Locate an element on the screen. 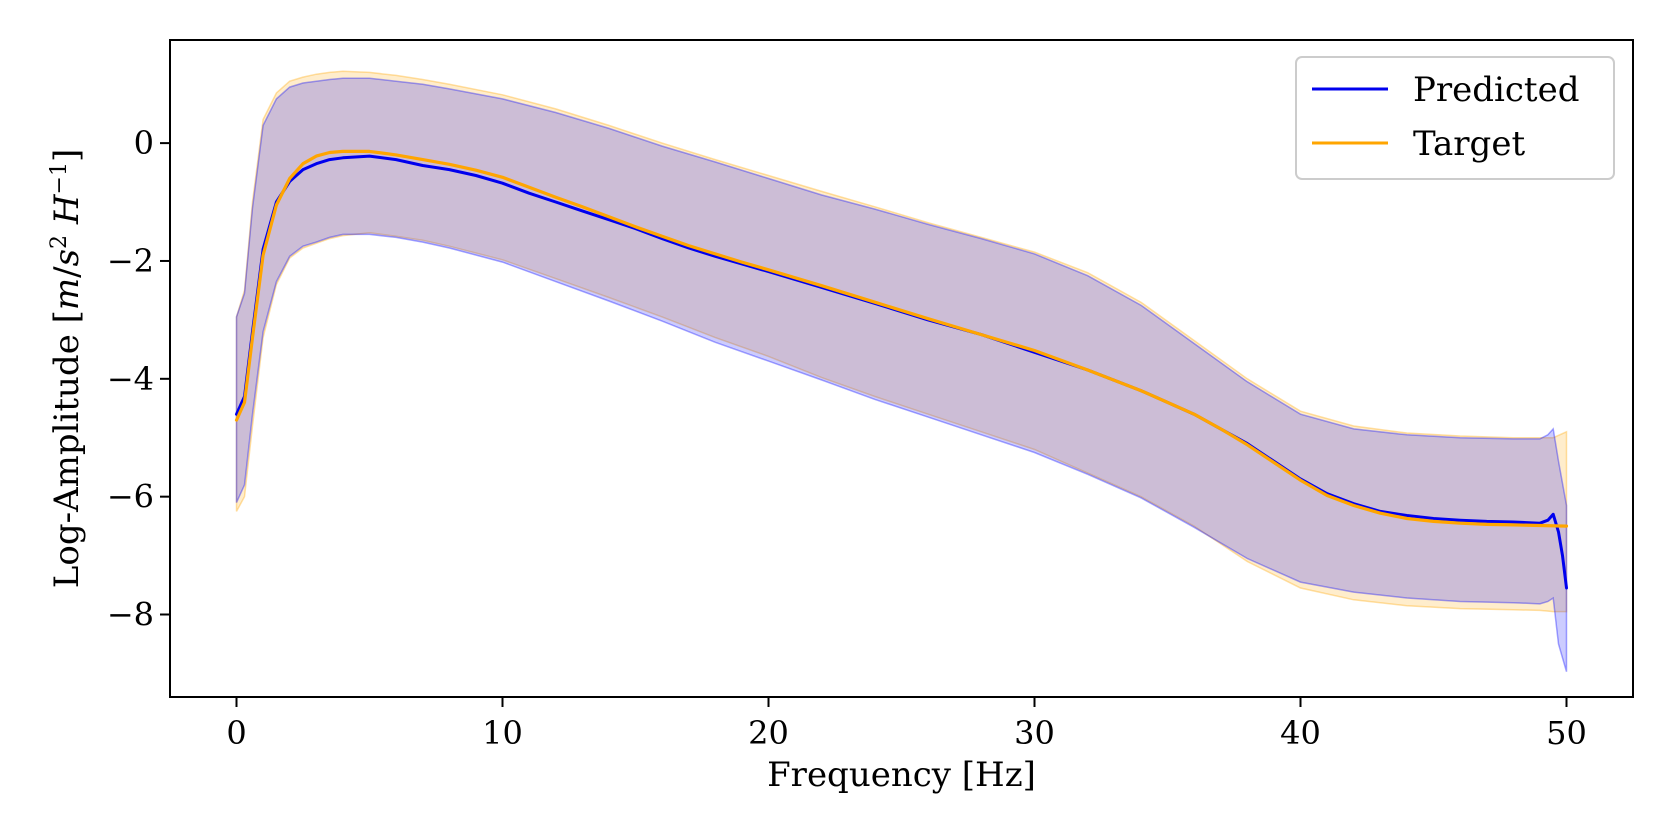 This screenshot has width=1661, height=830. x-tick-label: 40 is located at coordinates (1300, 733).